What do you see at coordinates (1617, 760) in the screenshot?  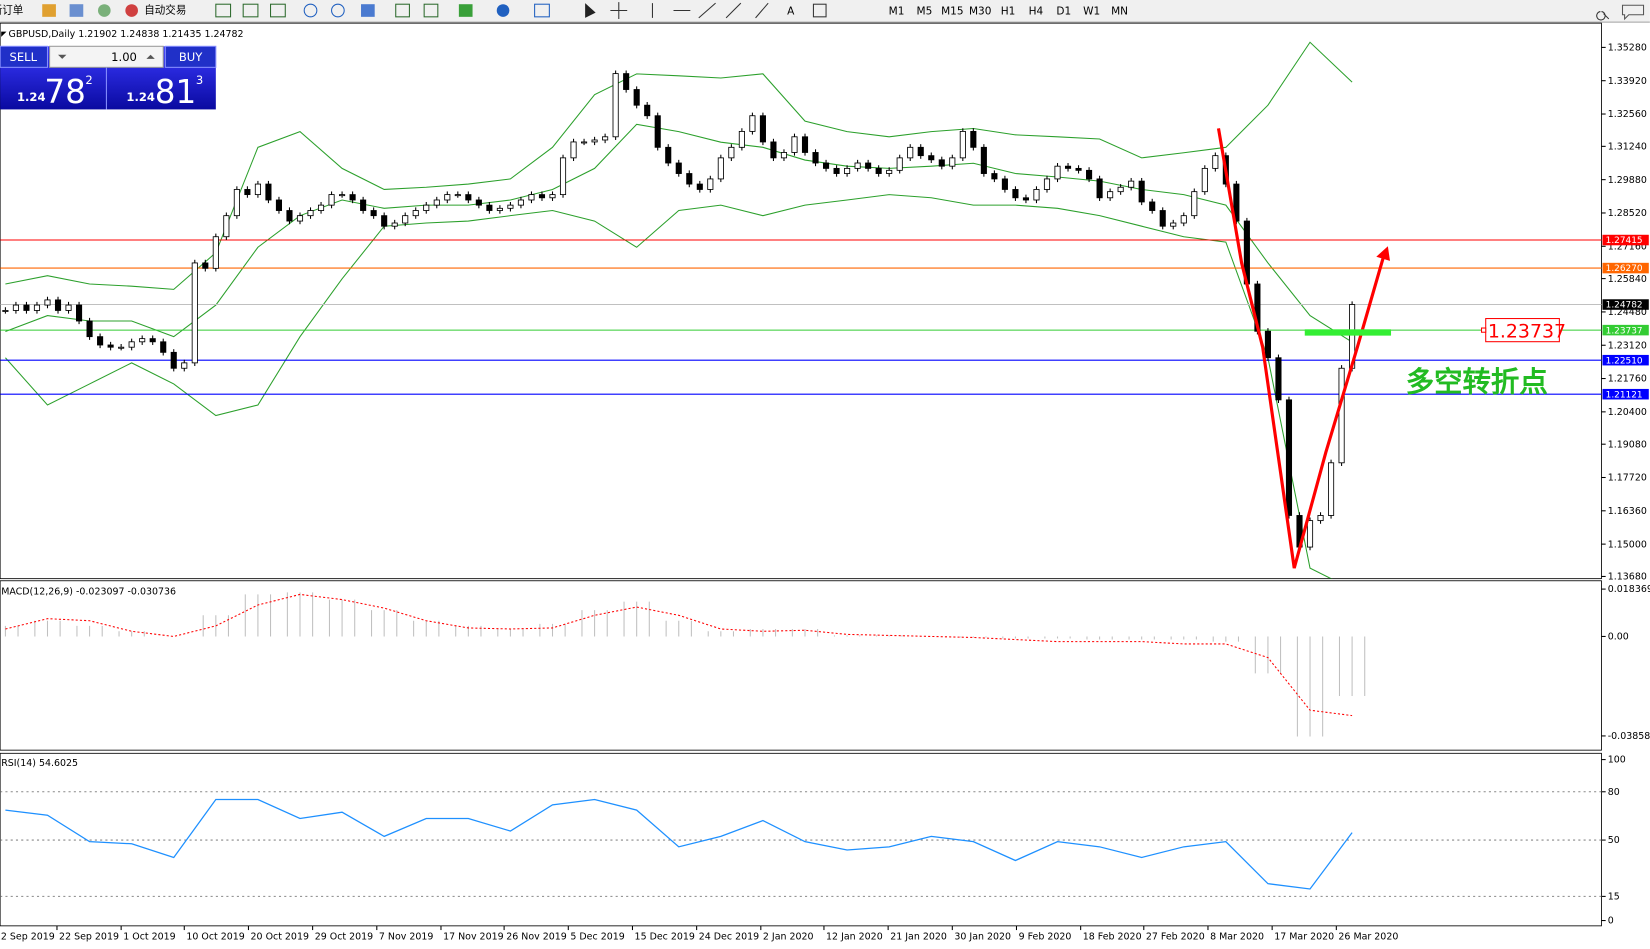 I see `y-tick-label: 100` at bounding box center [1617, 760].